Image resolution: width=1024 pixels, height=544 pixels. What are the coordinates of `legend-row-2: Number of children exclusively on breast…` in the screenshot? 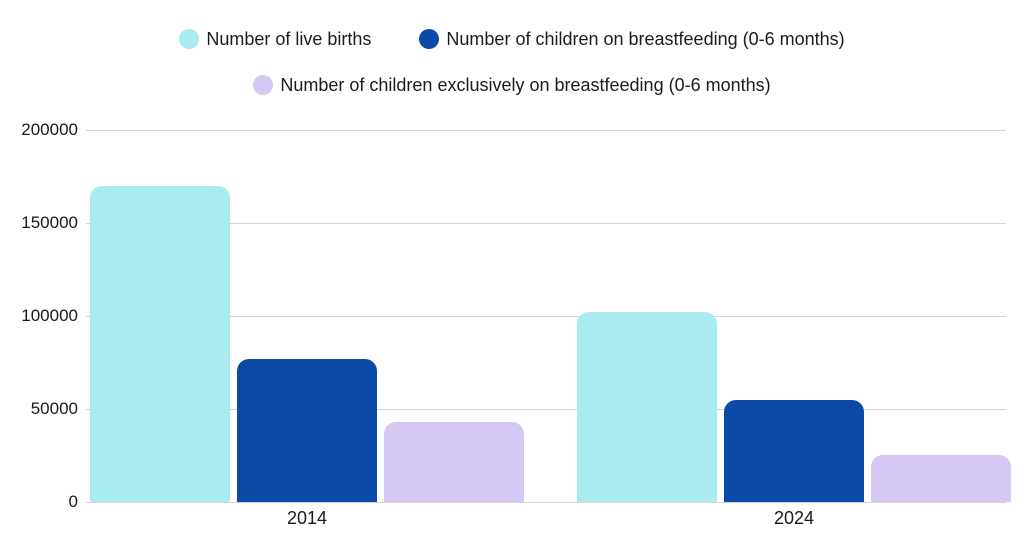 It's located at (512, 85).